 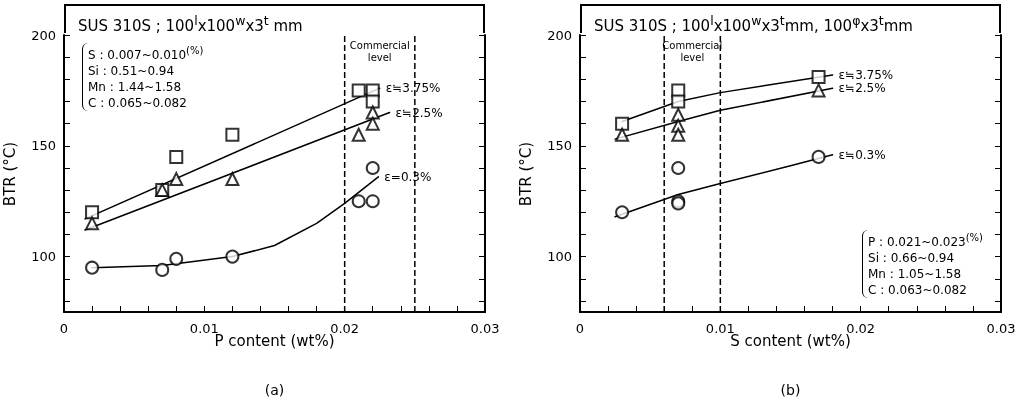 What do you see at coordinates (753, 24) in the screenshot?
I see `chart-title: SUS 310S ; 100$^{l}$x100$^{w}$x3$^{t}$mm, 100$^{φ}$x3$^{t}$mm` at bounding box center [753, 24].